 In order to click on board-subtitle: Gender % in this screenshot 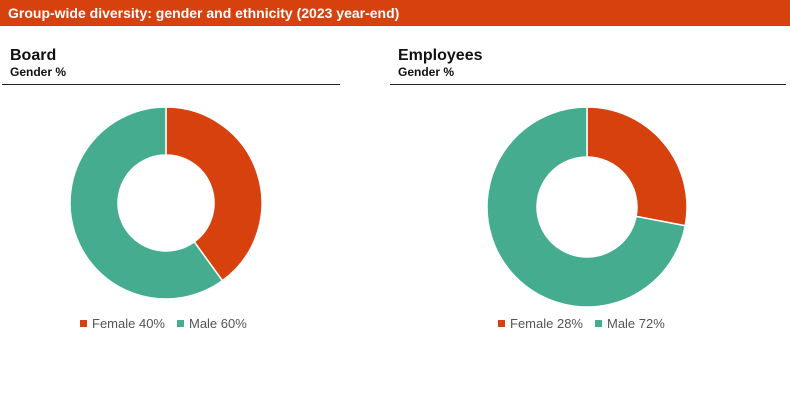, I will do `click(38, 72)`.